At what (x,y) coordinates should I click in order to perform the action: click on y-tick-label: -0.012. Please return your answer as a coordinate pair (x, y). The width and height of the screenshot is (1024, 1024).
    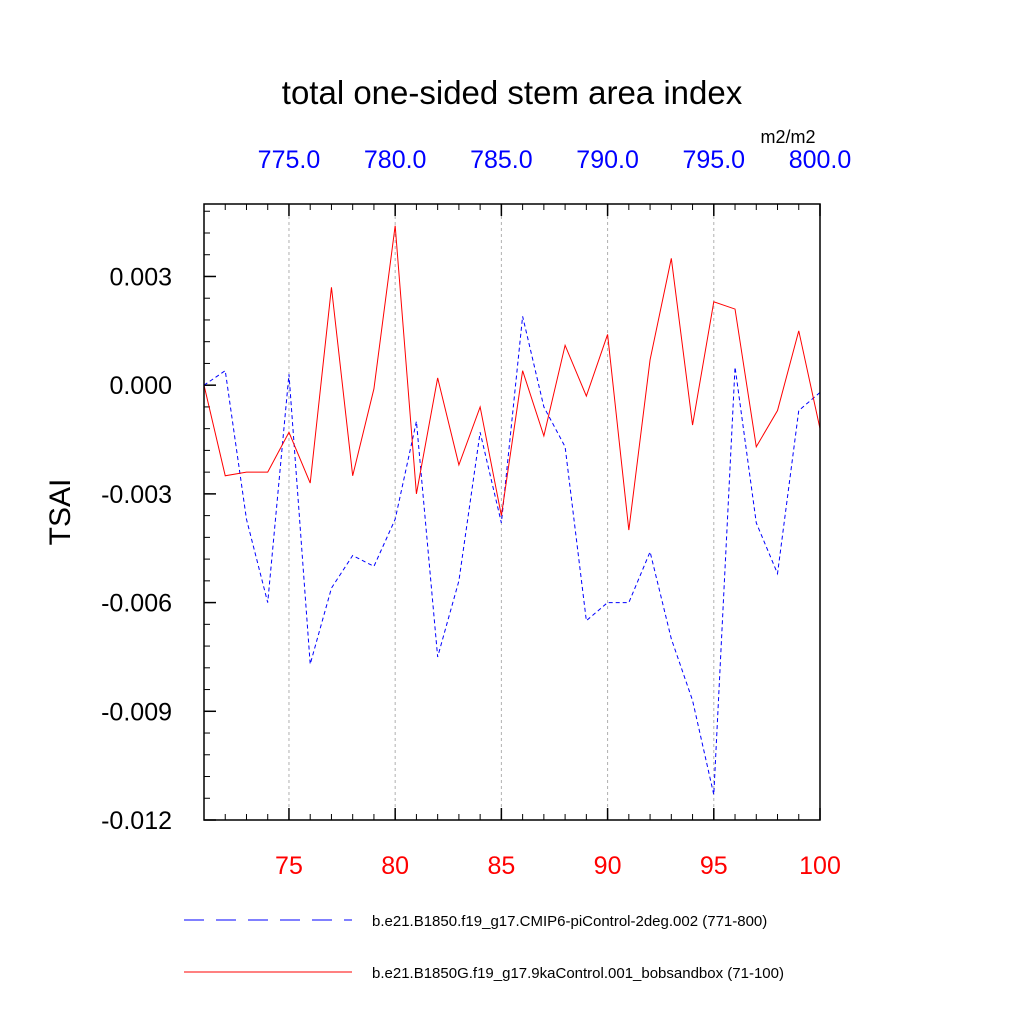
    Looking at the image, I should click on (136, 821).